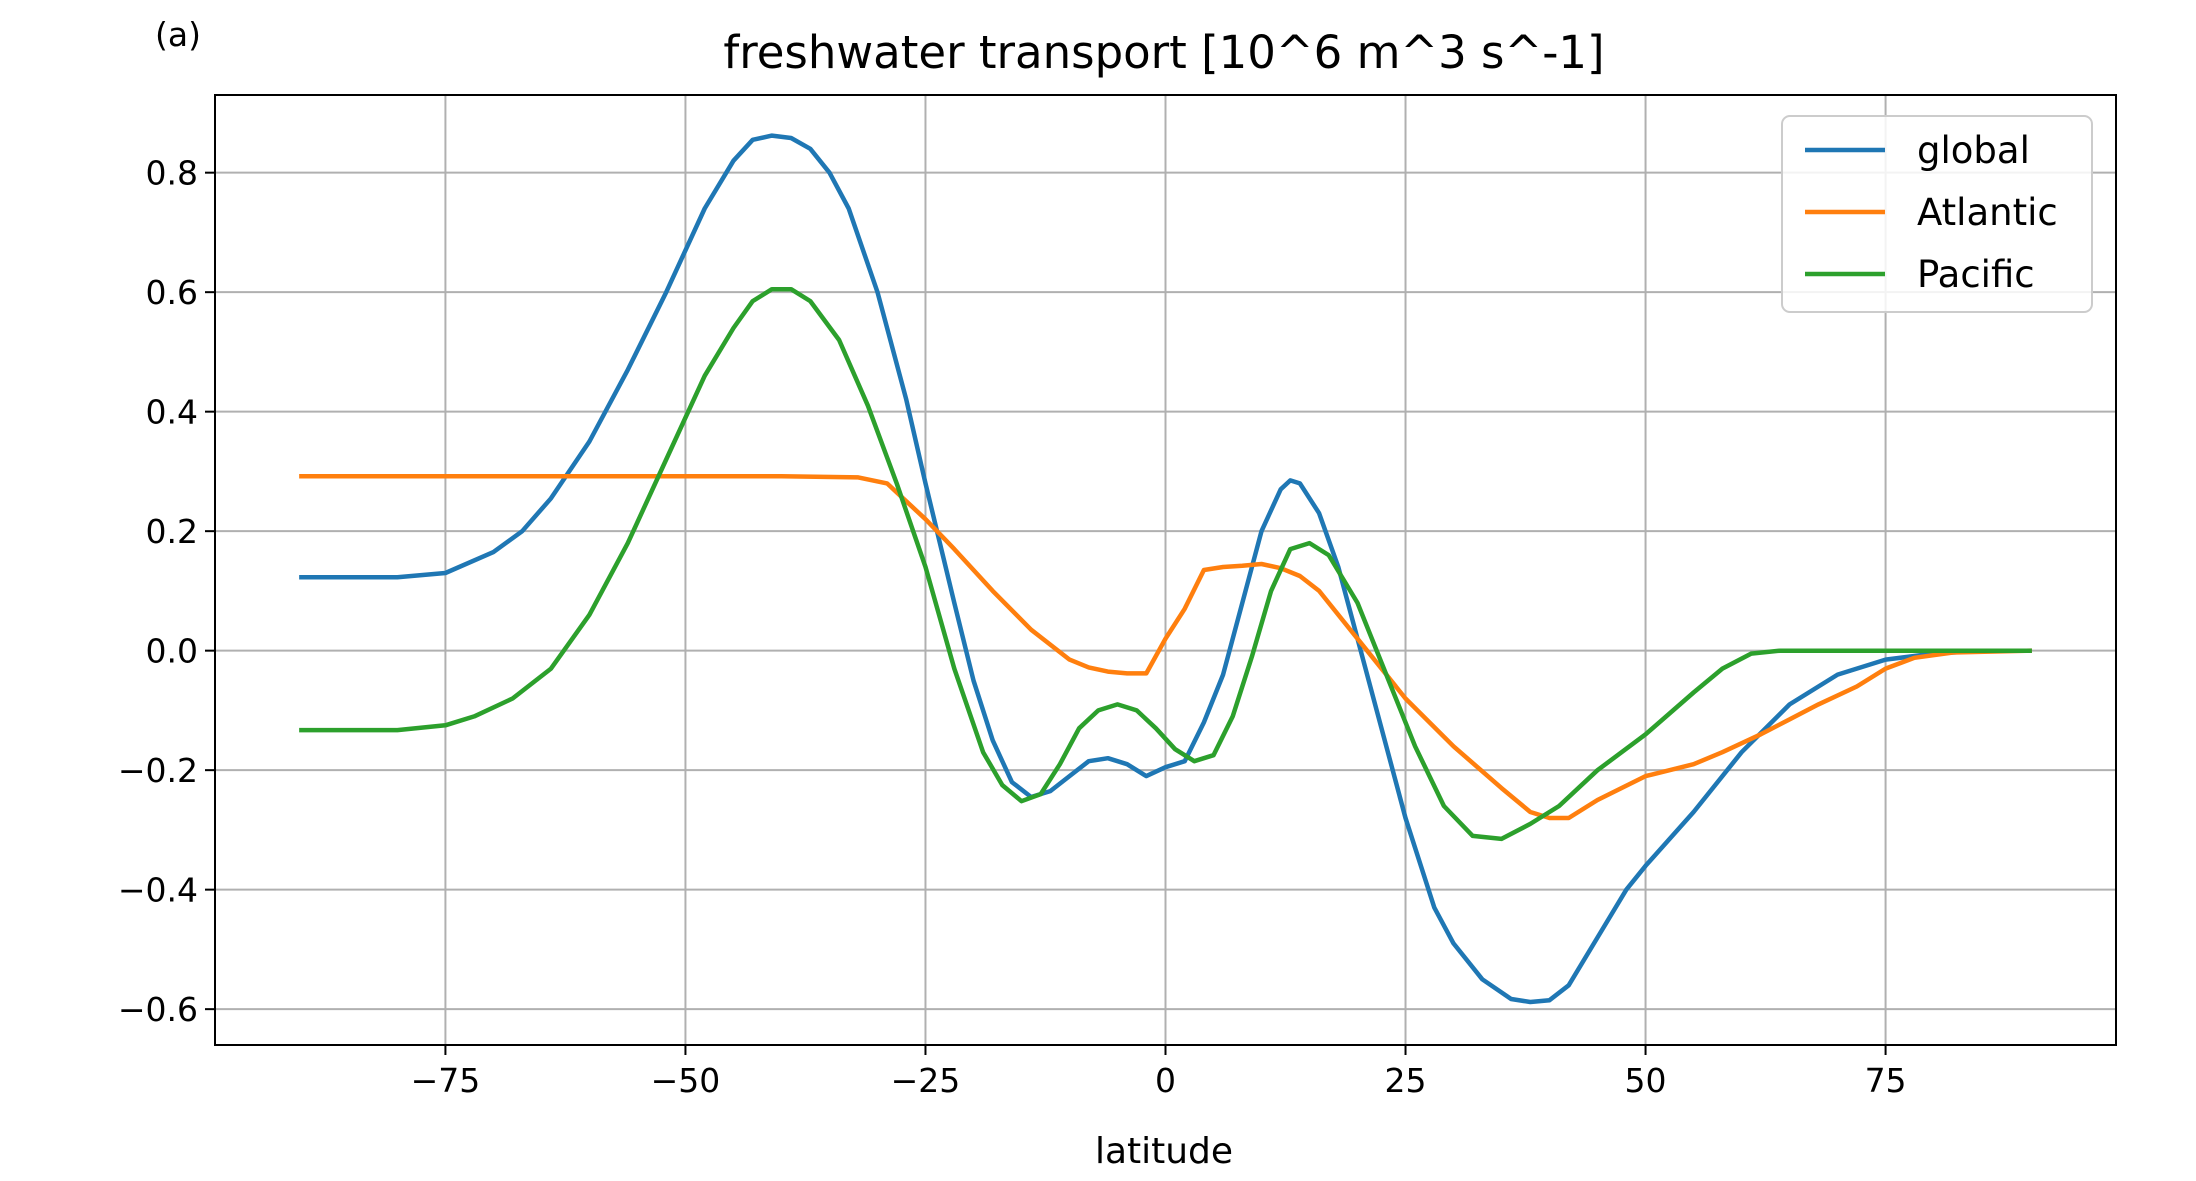  What do you see at coordinates (1646, 1080) in the screenshot?
I see `x-tick-label: 50` at bounding box center [1646, 1080].